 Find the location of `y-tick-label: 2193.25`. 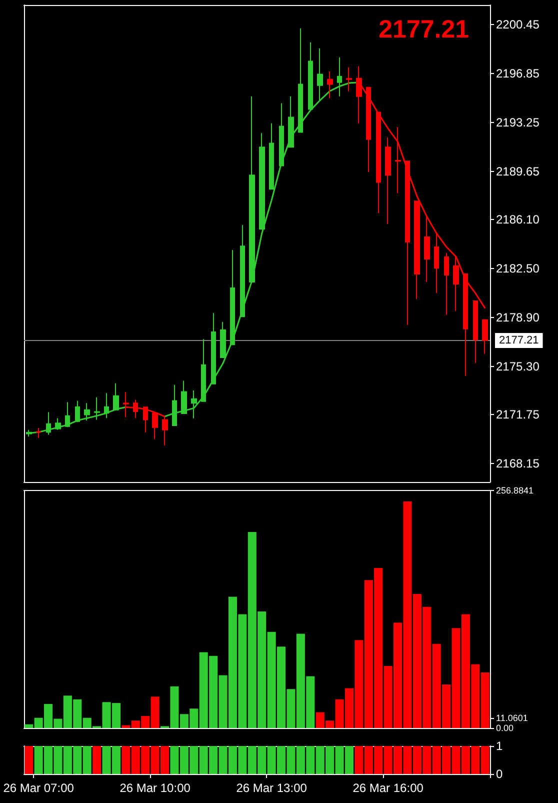

y-tick-label: 2193.25 is located at coordinates (518, 123).